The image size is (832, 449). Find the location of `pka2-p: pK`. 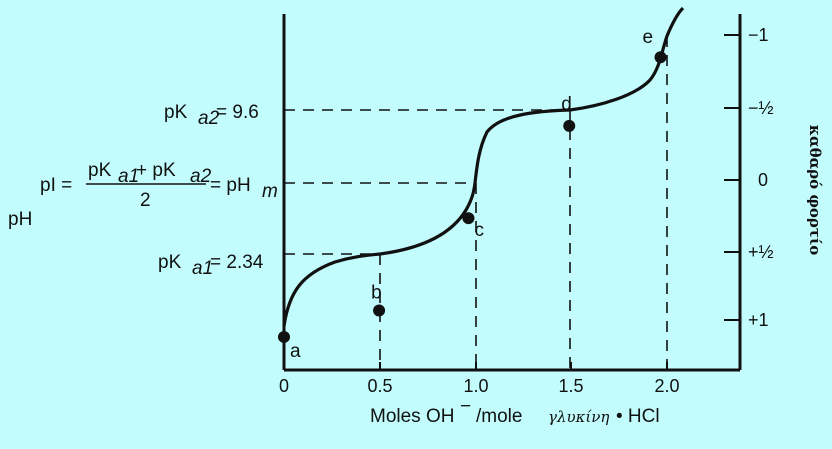

pka2-p: pK is located at coordinates (176, 112).